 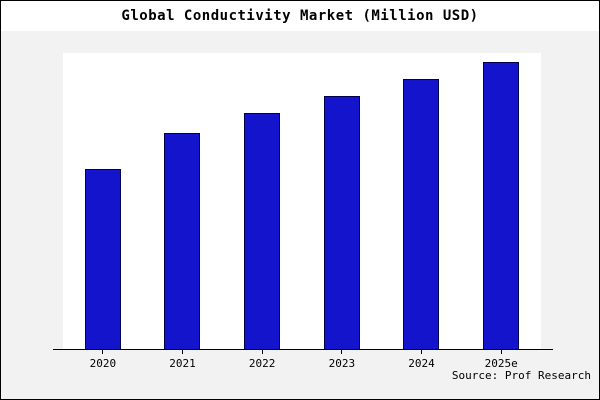 What do you see at coordinates (341, 222) in the screenshot?
I see `bar-2023` at bounding box center [341, 222].